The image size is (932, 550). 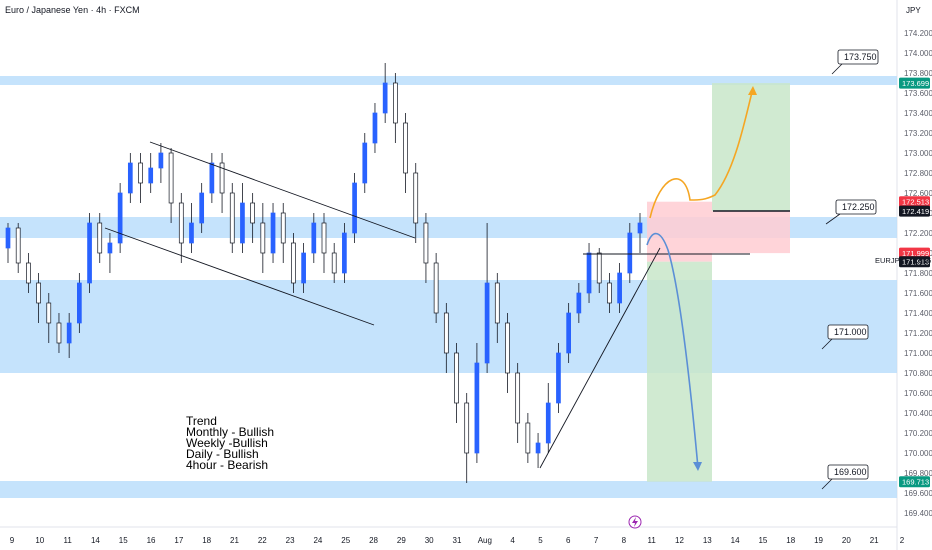 What do you see at coordinates (95, 540) in the screenshot?
I see `time-tick-label: 14` at bounding box center [95, 540].